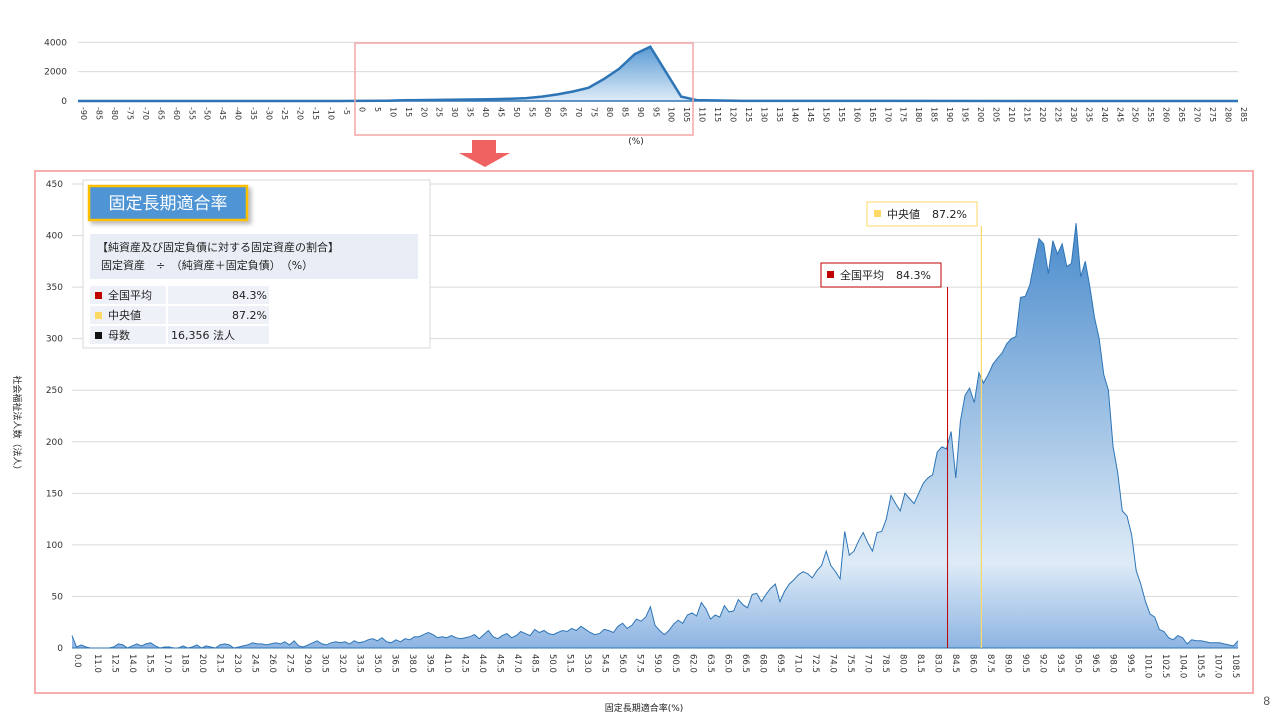 The width and height of the screenshot is (1280, 720). What do you see at coordinates (1060, 663) in the screenshot?
I see `detail-x-tick-label: 93.5` at bounding box center [1060, 663].